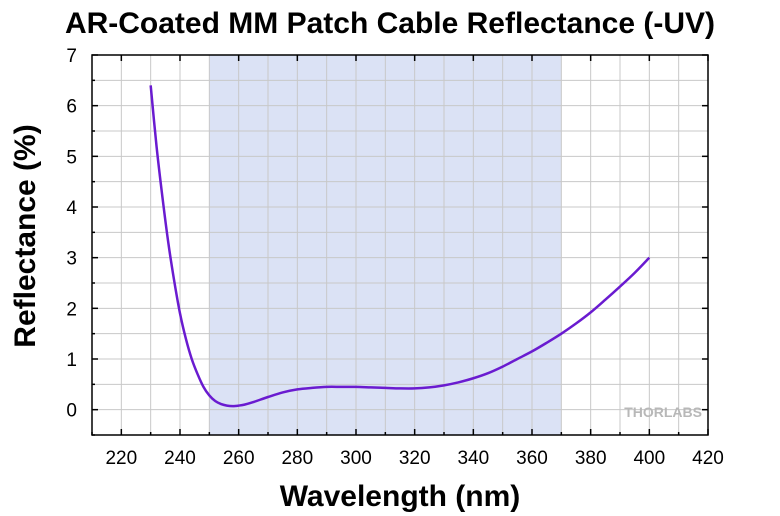 The height and width of the screenshot is (516, 780). I want to click on x-axis-title: Wavelength (nm), so click(400, 496).